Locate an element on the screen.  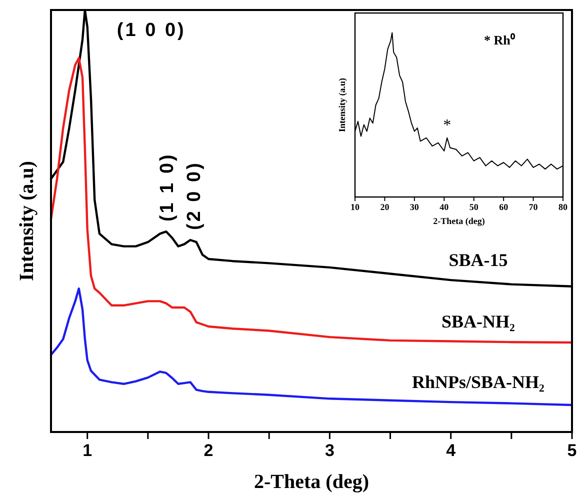
x-tick-label: 60 is located at coordinates (504, 207).